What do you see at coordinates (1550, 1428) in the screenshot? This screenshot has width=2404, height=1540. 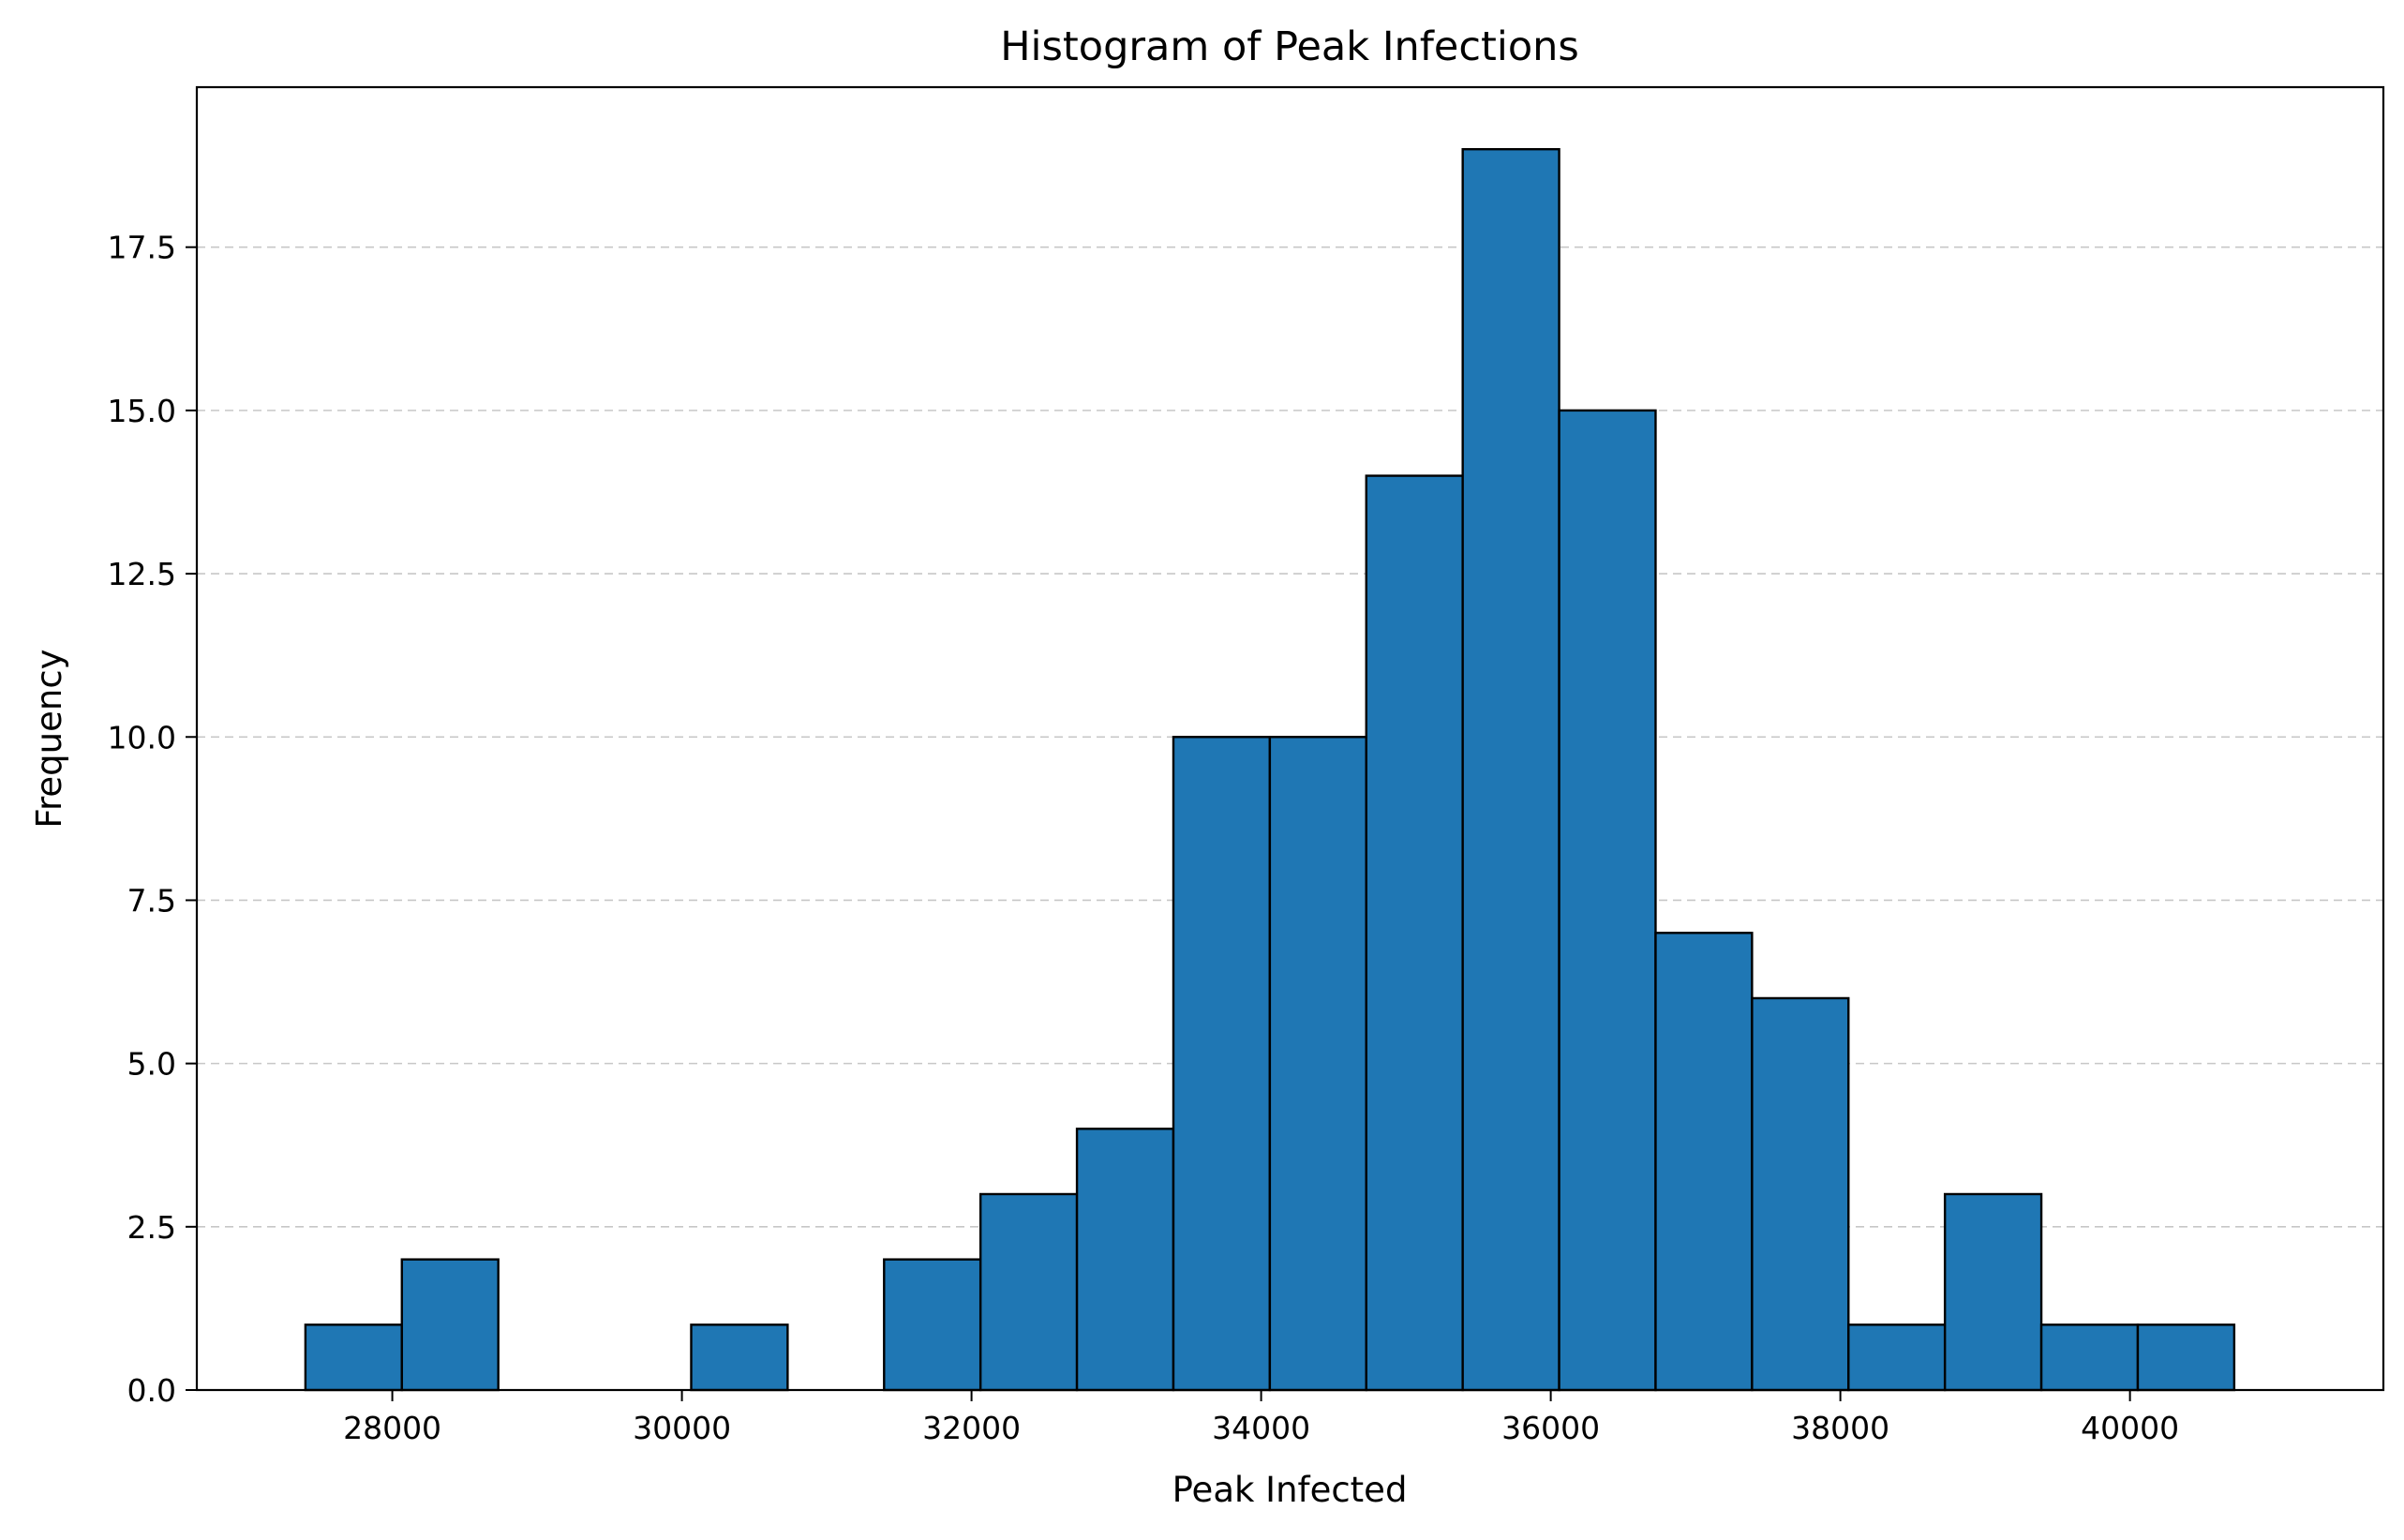 I see `x-tick-label: 36000` at bounding box center [1550, 1428].